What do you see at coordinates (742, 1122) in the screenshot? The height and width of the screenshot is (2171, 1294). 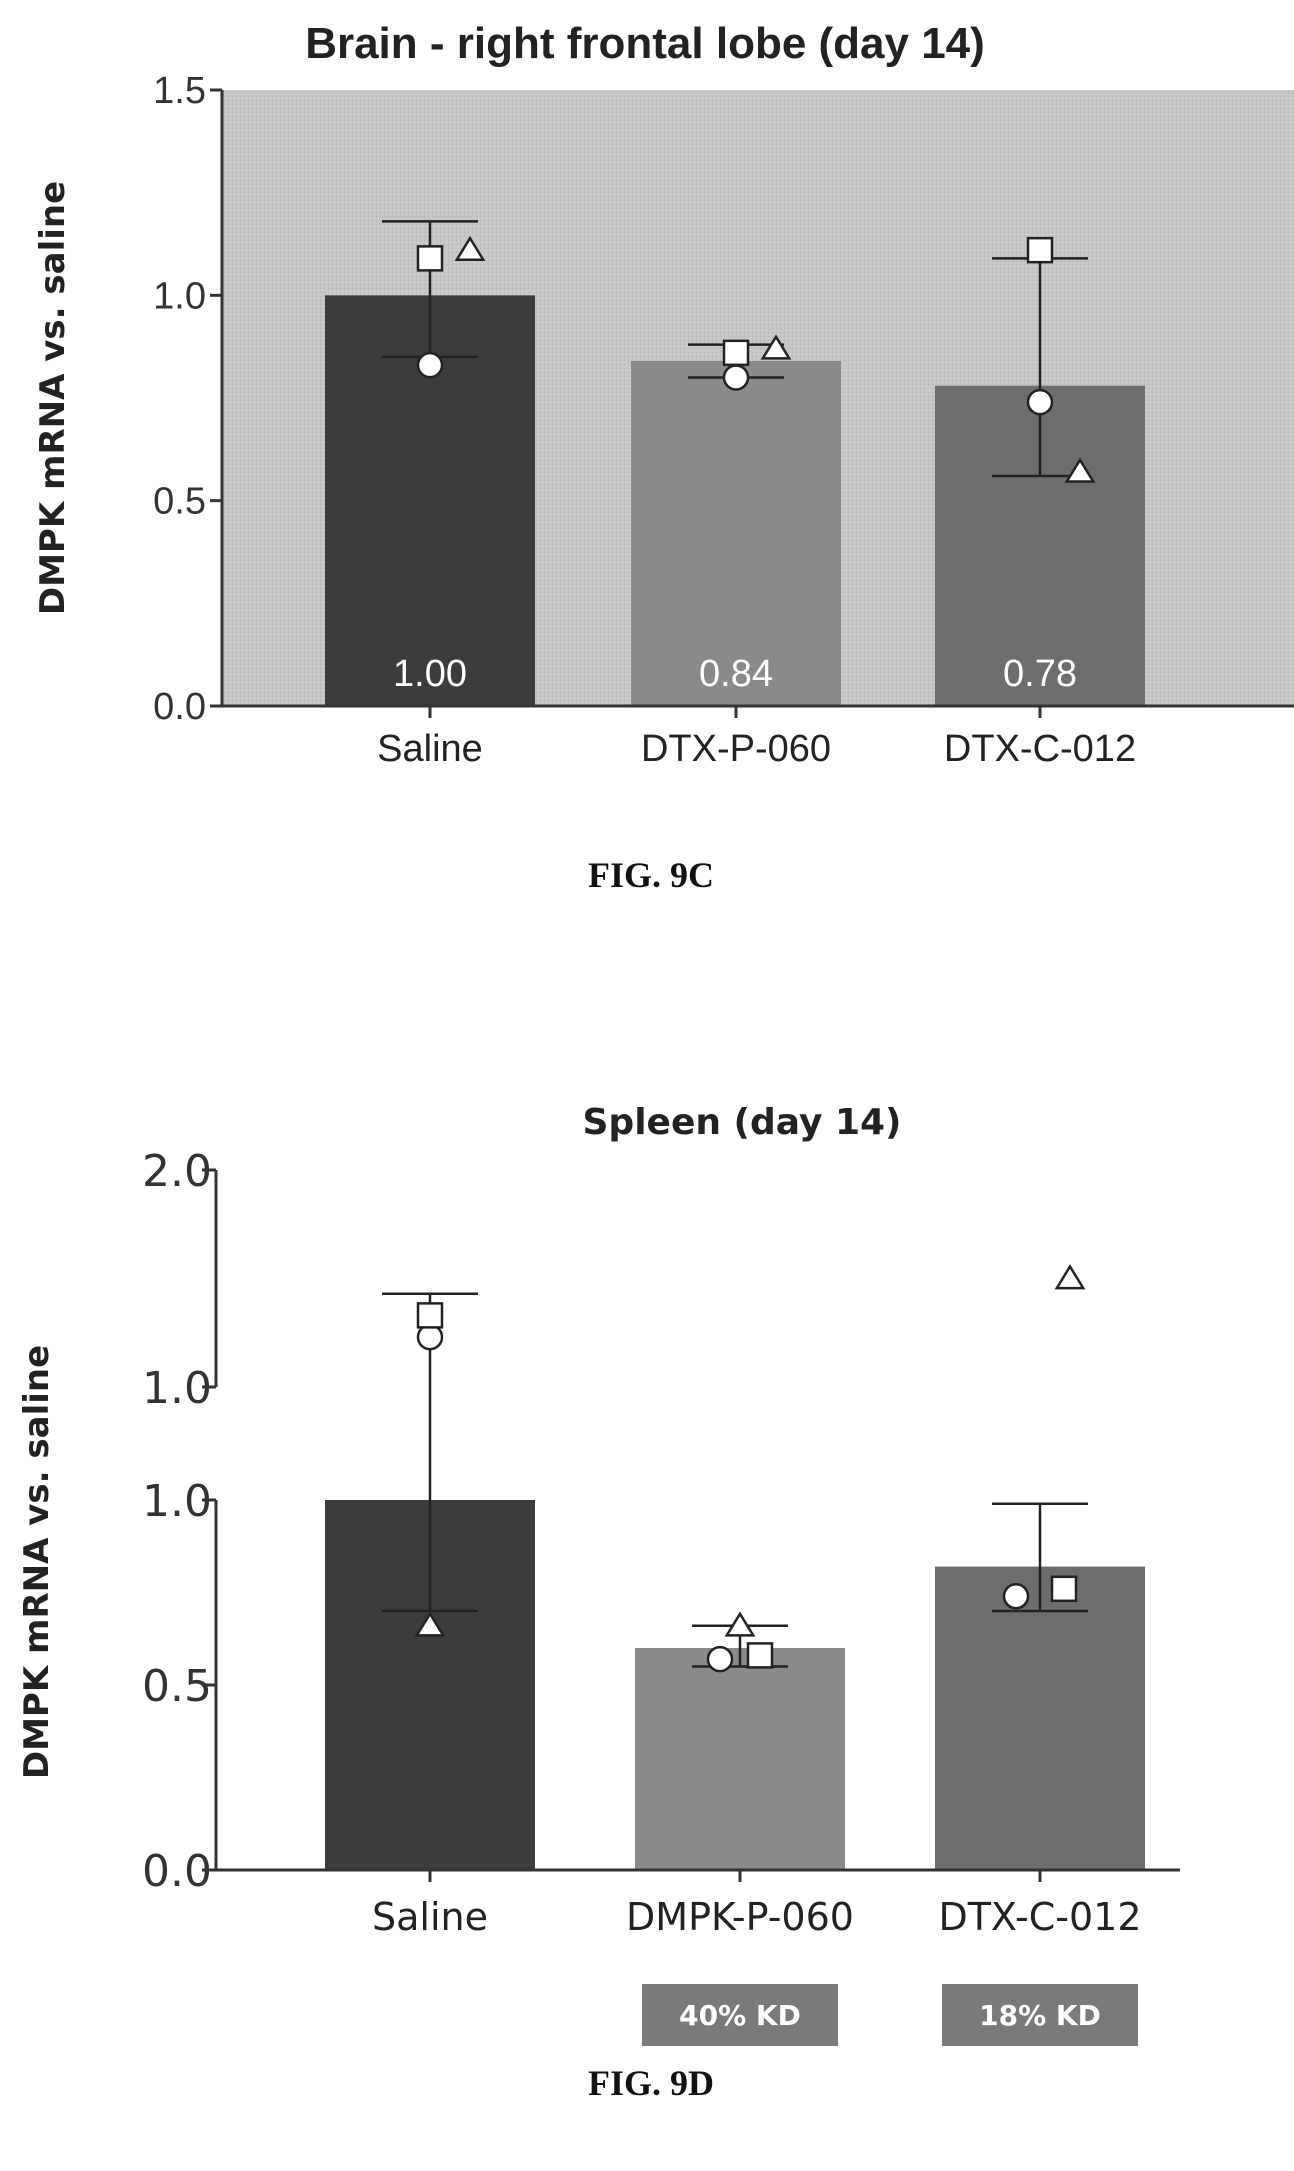 I see `chart-title: Spleen (day 14)` at bounding box center [742, 1122].